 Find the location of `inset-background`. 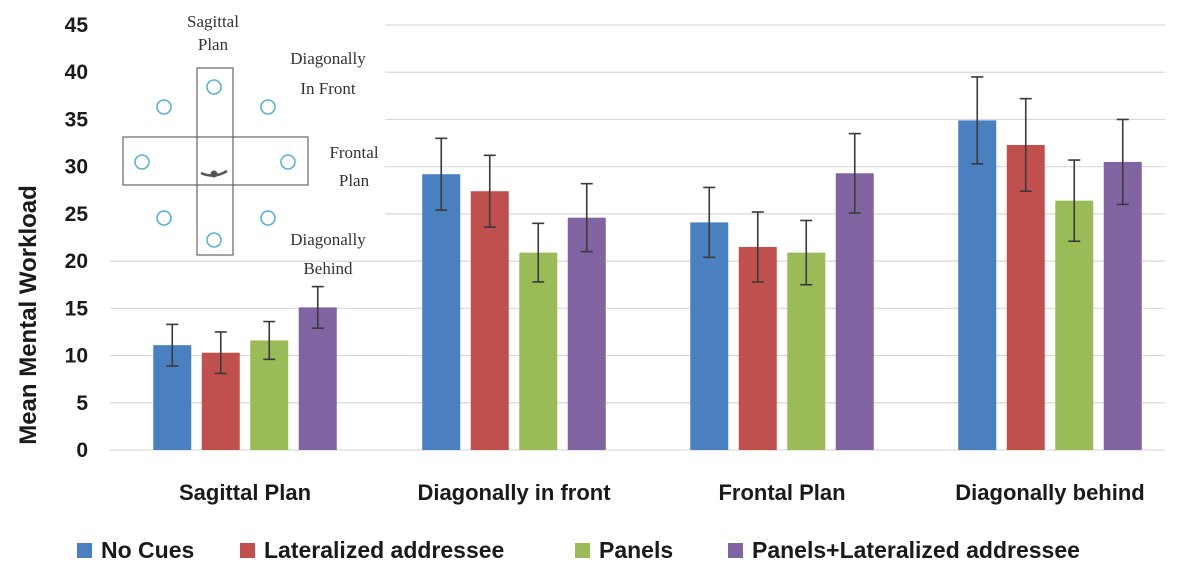

inset-background is located at coordinates (247, 132).